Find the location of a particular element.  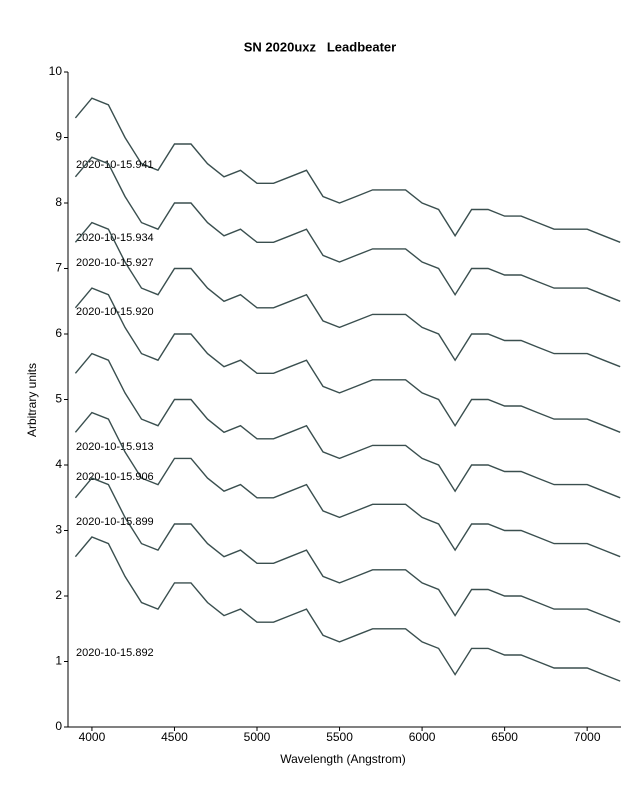

y-tick-label: 1 is located at coordinates (58, 661).